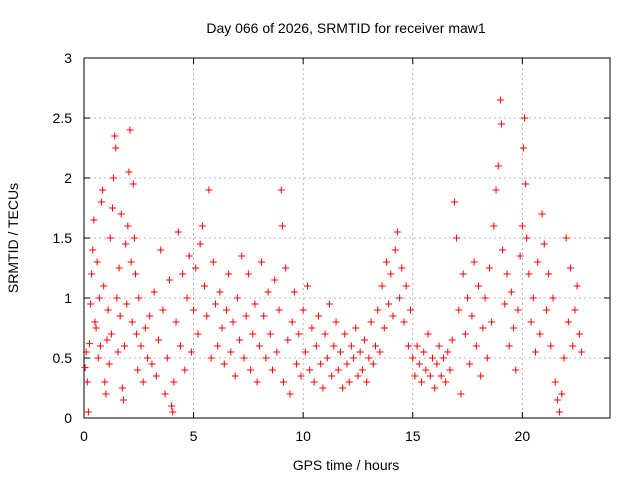 Image resolution: width=640 pixels, height=485 pixels. What do you see at coordinates (63, 358) in the screenshot?
I see `y-tick-label: 0.5` at bounding box center [63, 358].